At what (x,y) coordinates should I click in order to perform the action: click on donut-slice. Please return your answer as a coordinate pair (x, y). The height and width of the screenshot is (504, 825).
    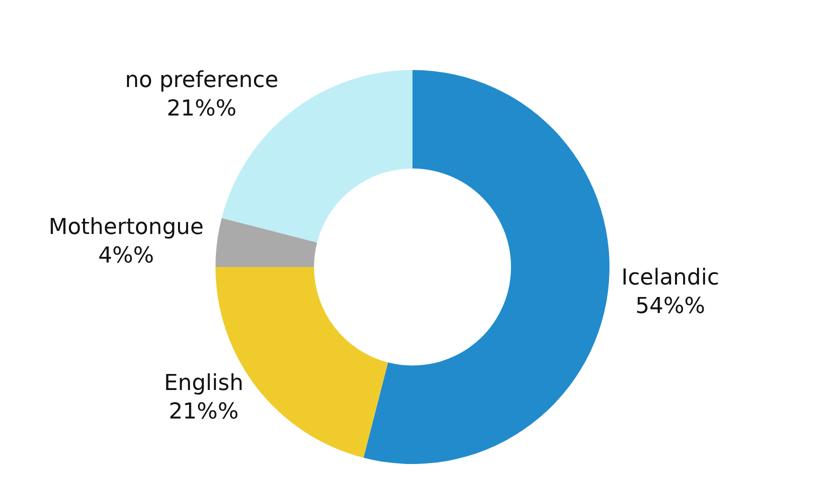
    Looking at the image, I should click on (267, 242).